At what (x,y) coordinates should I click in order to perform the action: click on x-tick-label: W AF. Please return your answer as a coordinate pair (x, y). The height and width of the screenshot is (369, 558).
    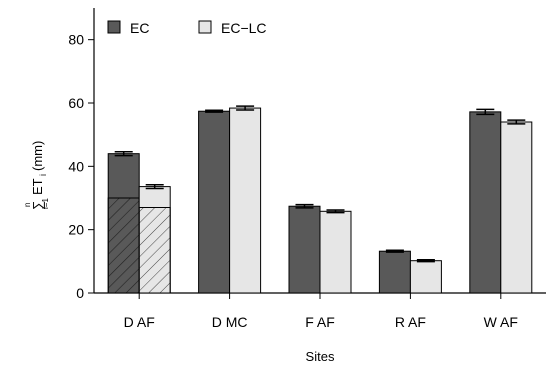
    Looking at the image, I should click on (501, 322).